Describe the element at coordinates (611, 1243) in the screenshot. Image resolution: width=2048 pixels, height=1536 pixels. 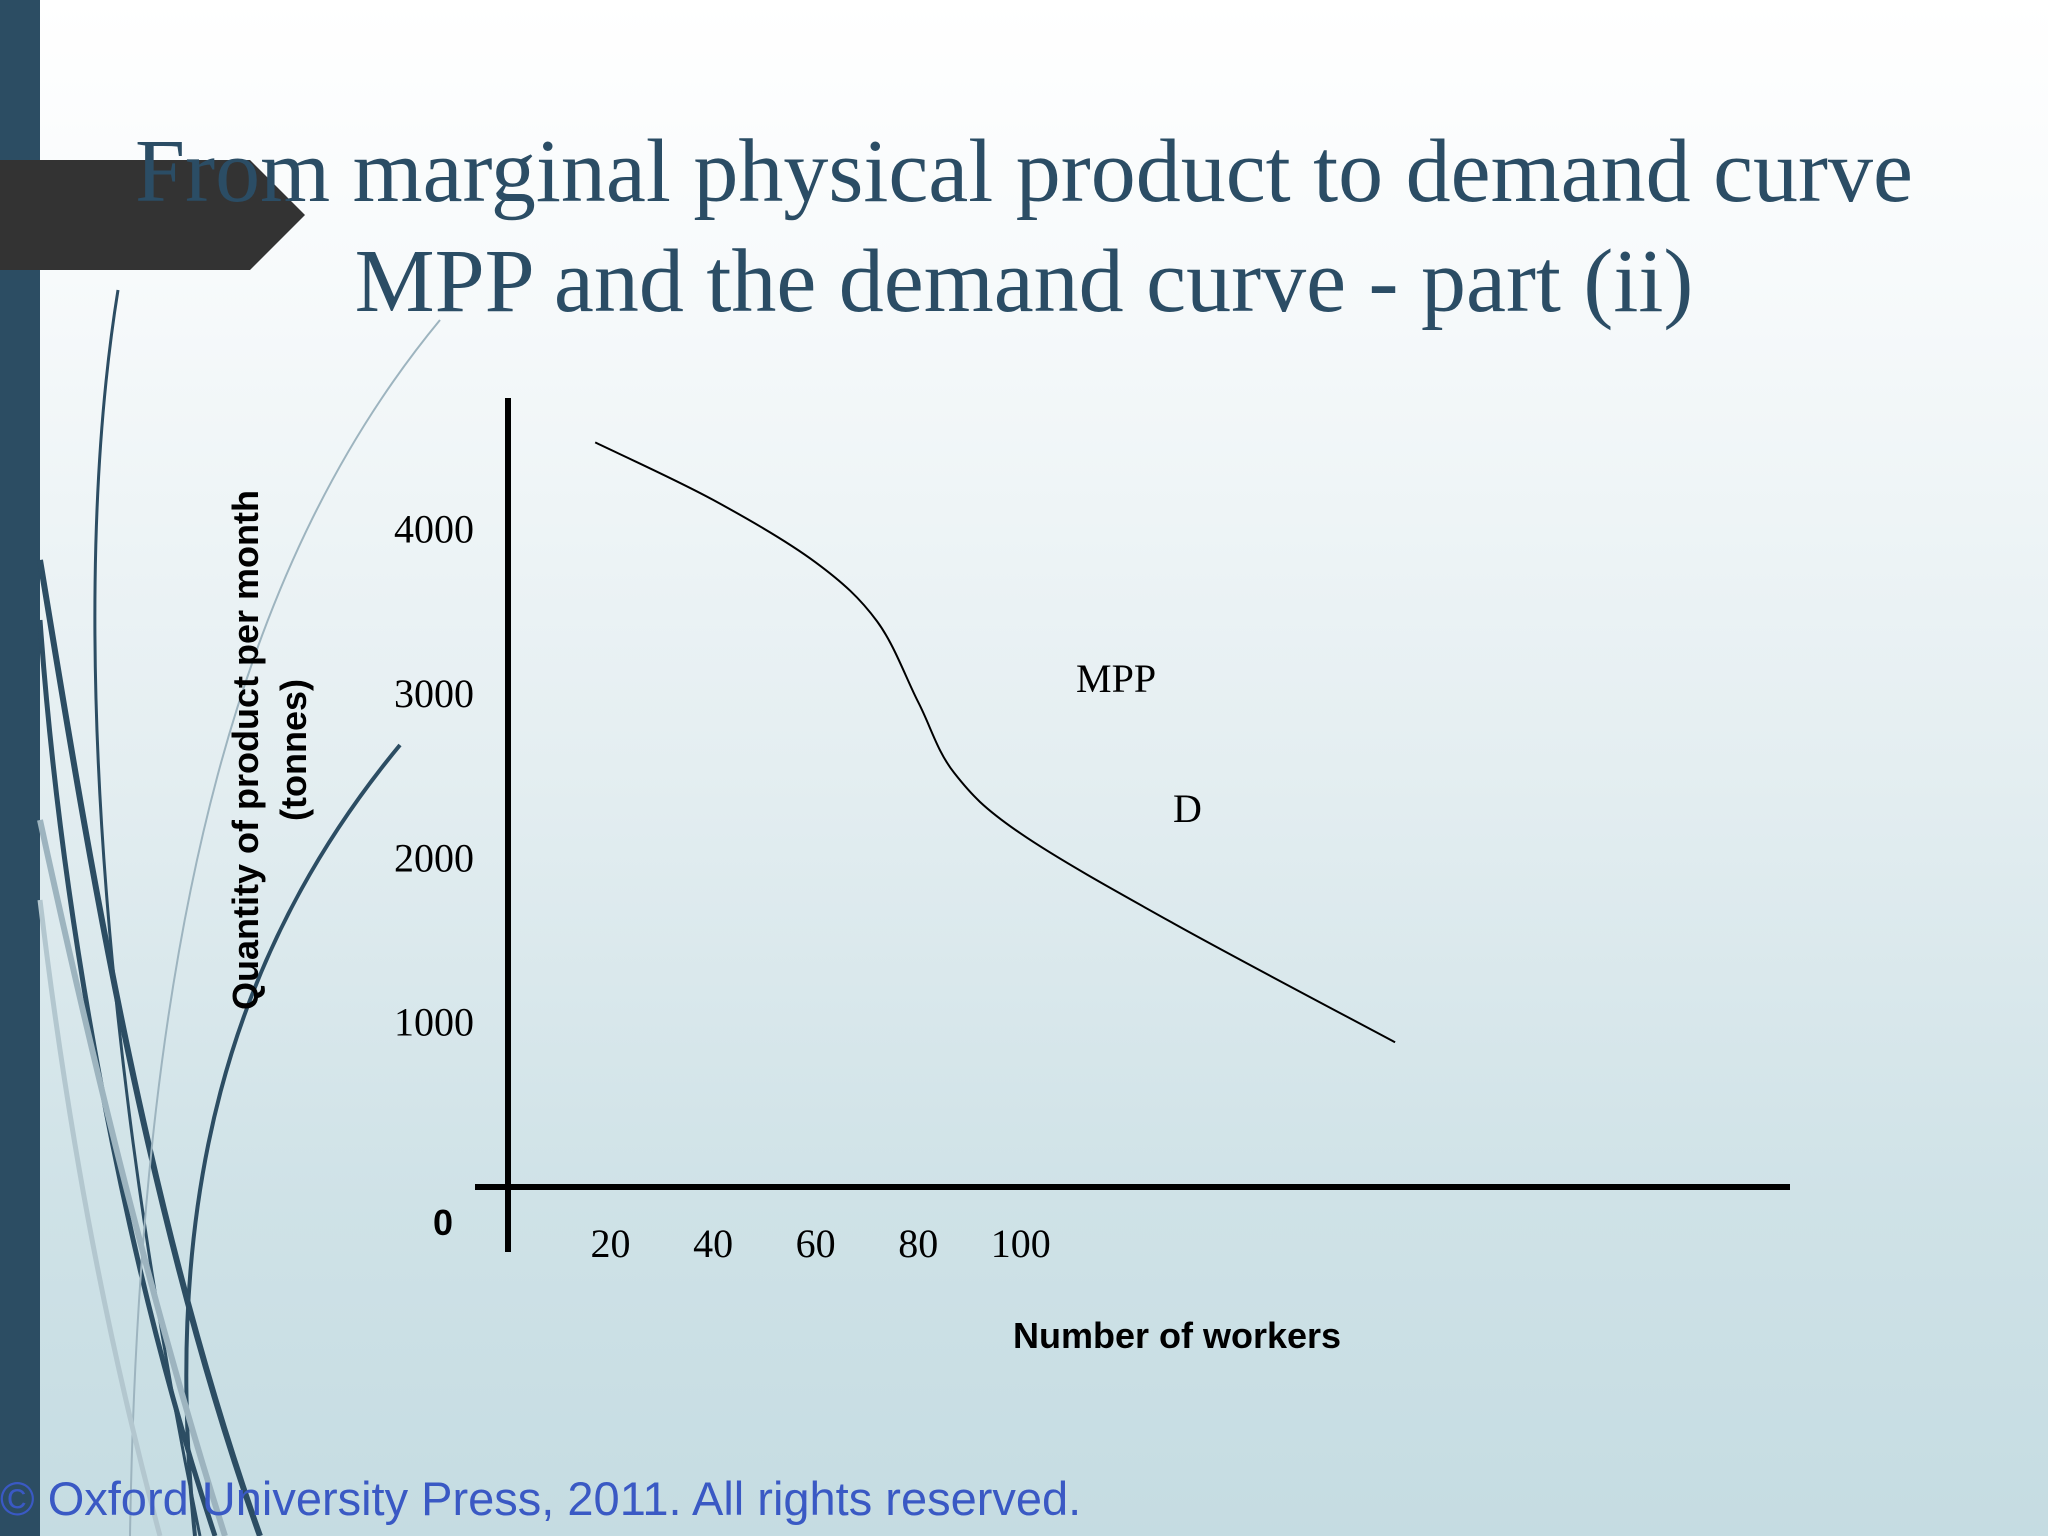
I see `x-tick-label: 20` at that location.